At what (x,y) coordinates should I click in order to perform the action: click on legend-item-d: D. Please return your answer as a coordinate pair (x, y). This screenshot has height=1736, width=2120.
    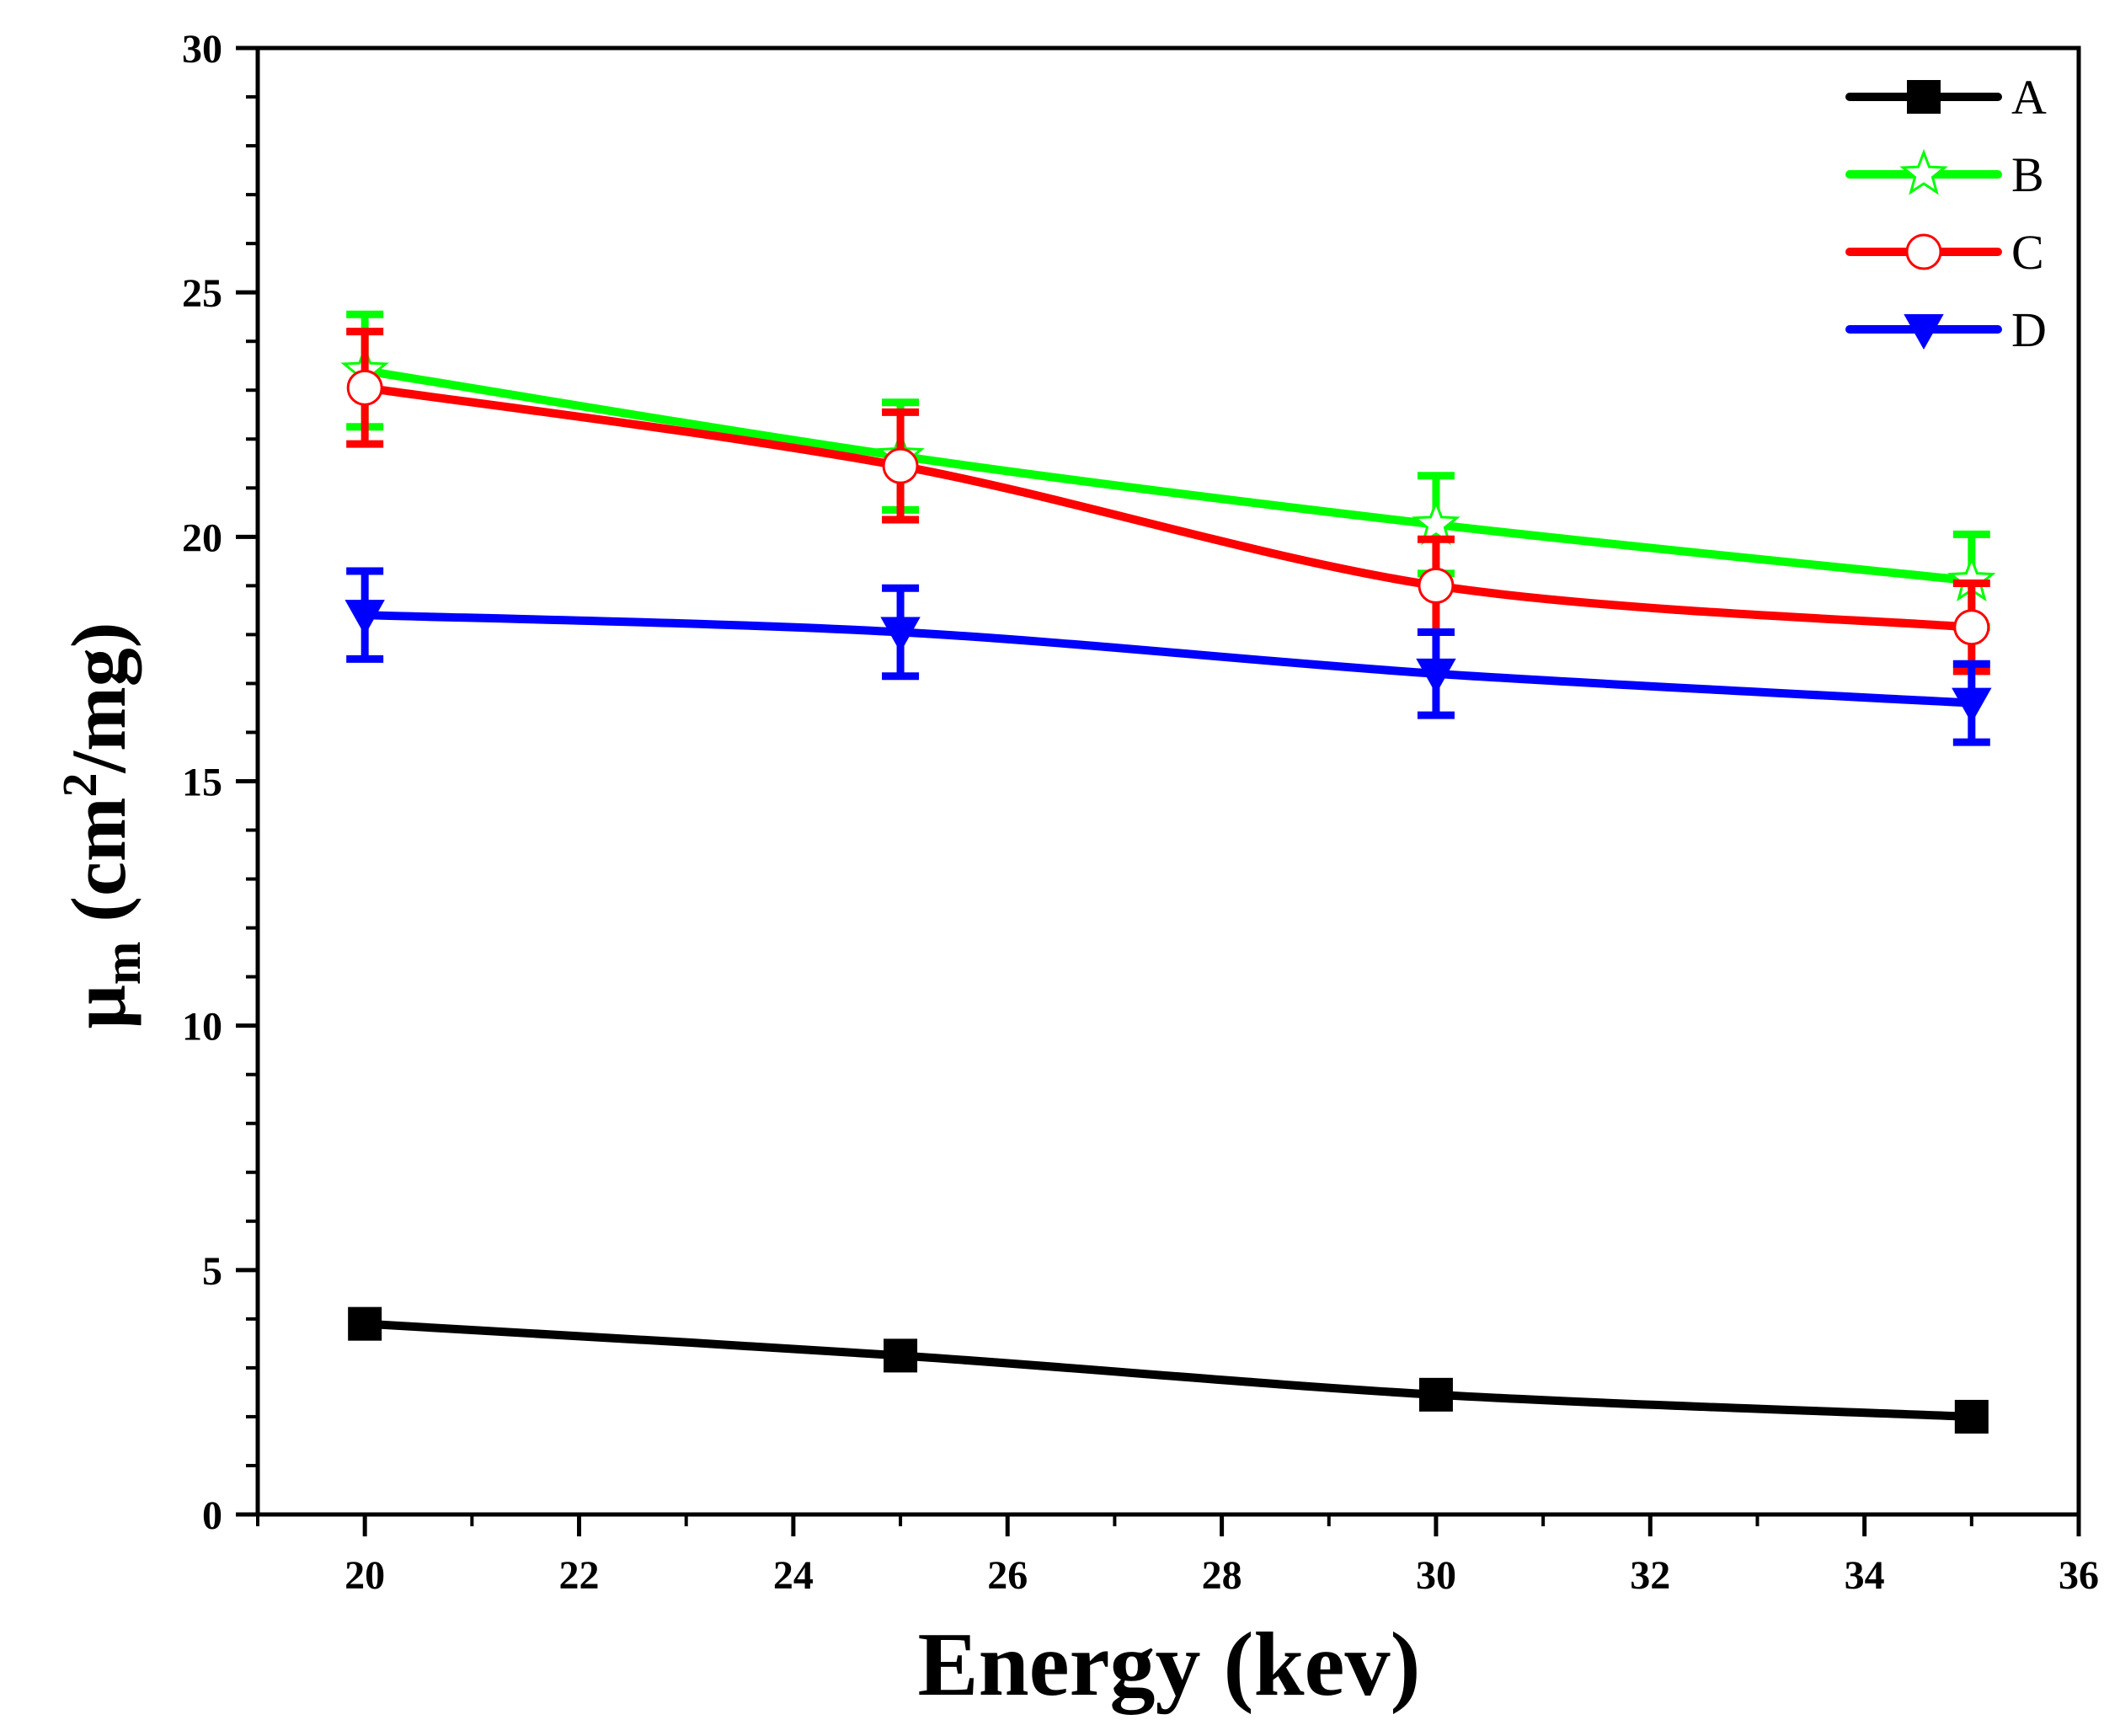
    Looking at the image, I should click on (1946, 329).